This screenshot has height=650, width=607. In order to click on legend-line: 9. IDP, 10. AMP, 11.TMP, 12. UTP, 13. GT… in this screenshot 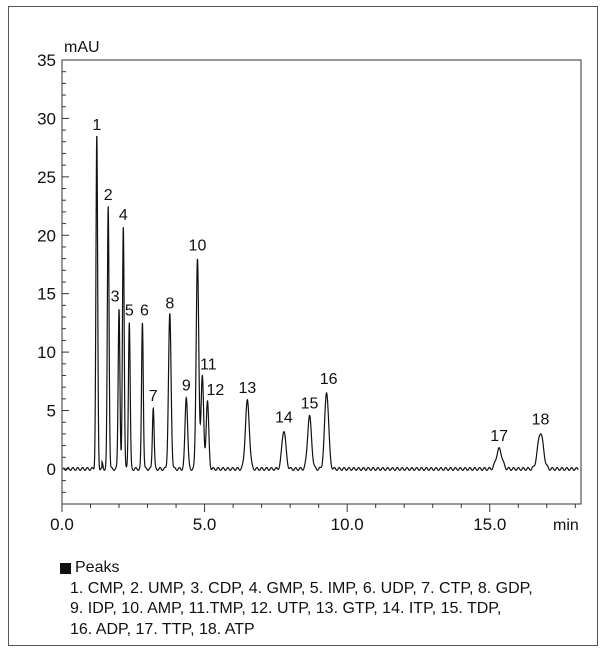, I will do `click(286, 608)`.